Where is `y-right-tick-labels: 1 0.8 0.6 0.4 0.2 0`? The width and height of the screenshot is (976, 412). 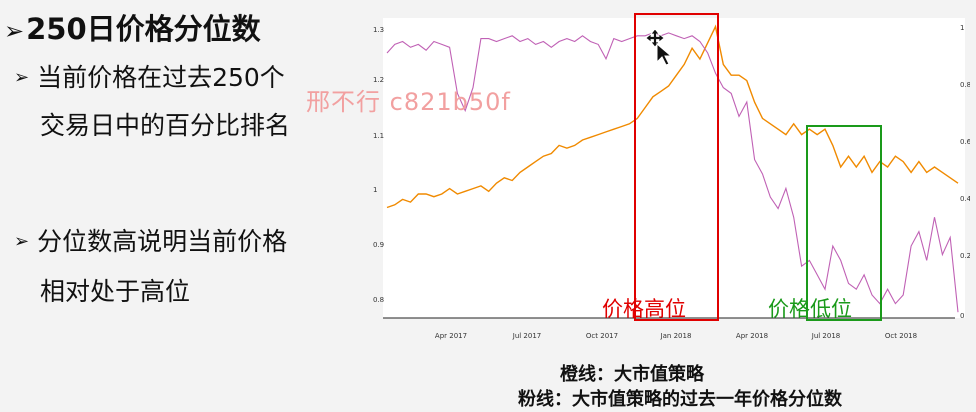
y-right-tick-labels: 1 0.8 0.6 0.4 0.2 0 is located at coordinates (965, 172).